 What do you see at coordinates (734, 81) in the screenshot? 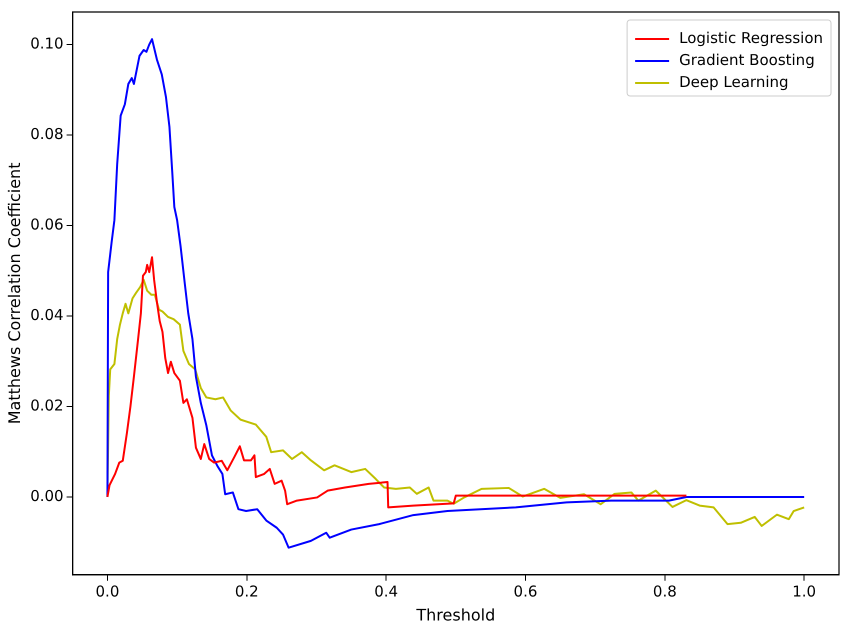
I see `legend-label: Deep Learning` at bounding box center [734, 81].